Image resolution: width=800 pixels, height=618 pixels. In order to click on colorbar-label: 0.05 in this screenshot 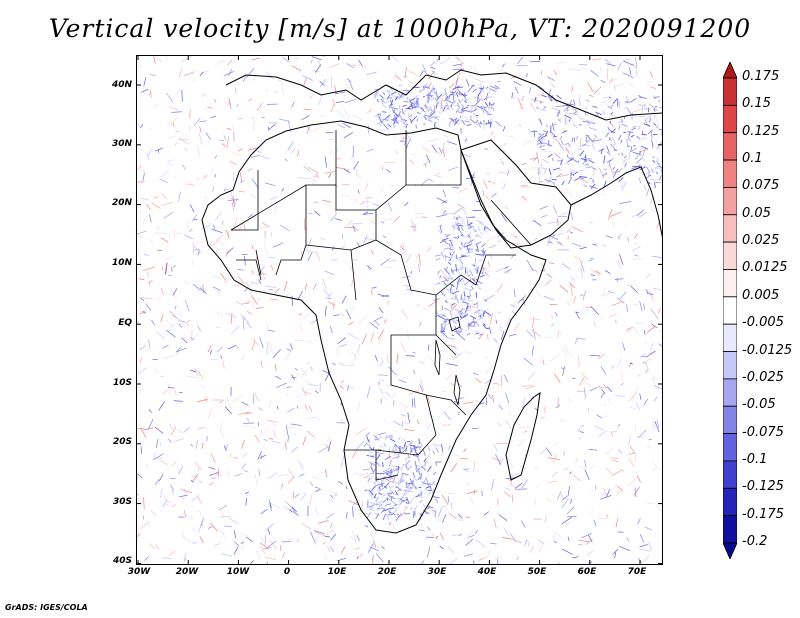, I will do `click(756, 213)`.